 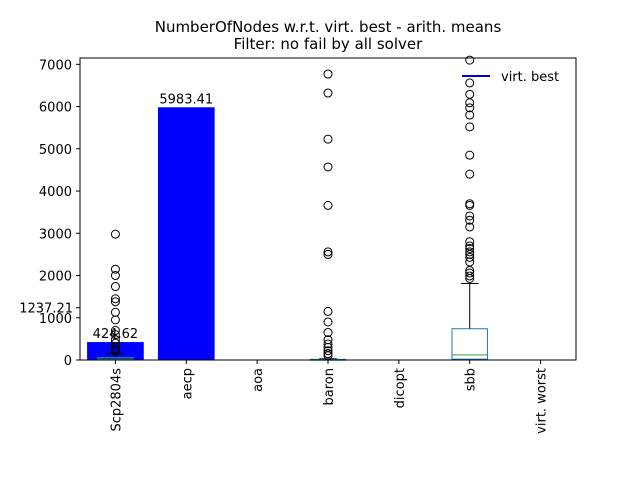 What do you see at coordinates (471, 379) in the screenshot?
I see `x-tick-label: sbb` at bounding box center [471, 379].